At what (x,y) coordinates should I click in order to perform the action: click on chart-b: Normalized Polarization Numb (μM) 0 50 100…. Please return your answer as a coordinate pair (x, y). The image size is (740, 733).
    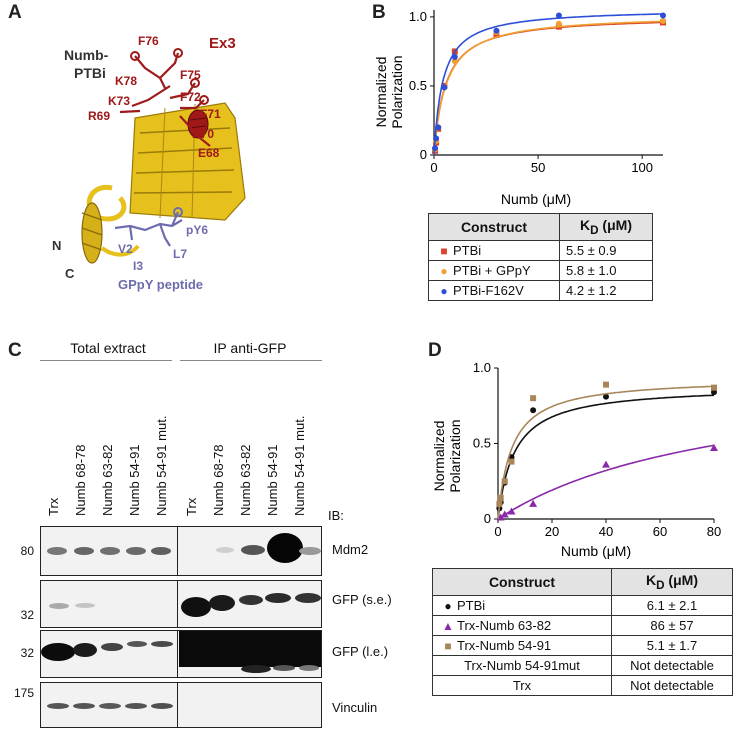
    Looking at the image, I should click on (519, 108).